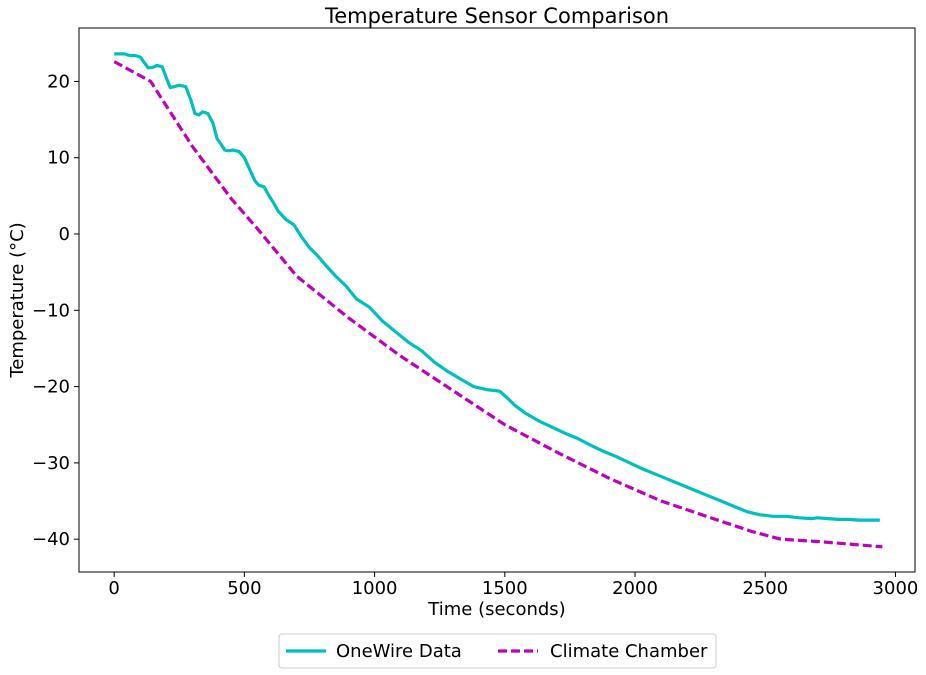 The height and width of the screenshot is (675, 926). What do you see at coordinates (58, 158) in the screenshot?
I see `y-tick-label: 10` at bounding box center [58, 158].